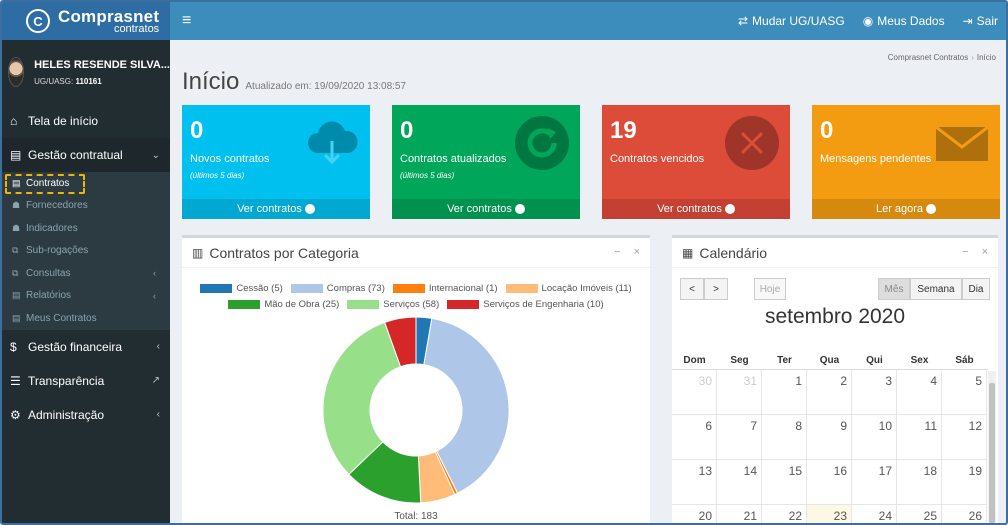 The height and width of the screenshot is (525, 1008). What do you see at coordinates (770, 289) in the screenshot?
I see `today-button: Hoje` at bounding box center [770, 289].